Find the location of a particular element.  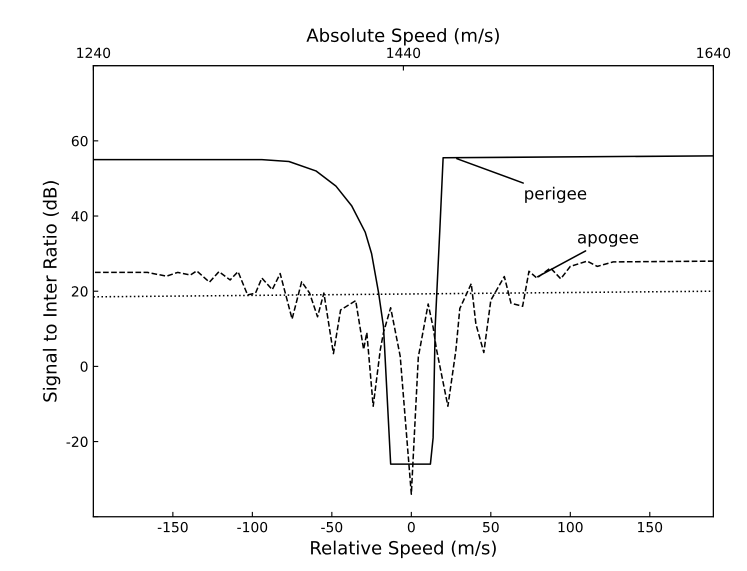

annotation: apogee is located at coordinates (608, 240).